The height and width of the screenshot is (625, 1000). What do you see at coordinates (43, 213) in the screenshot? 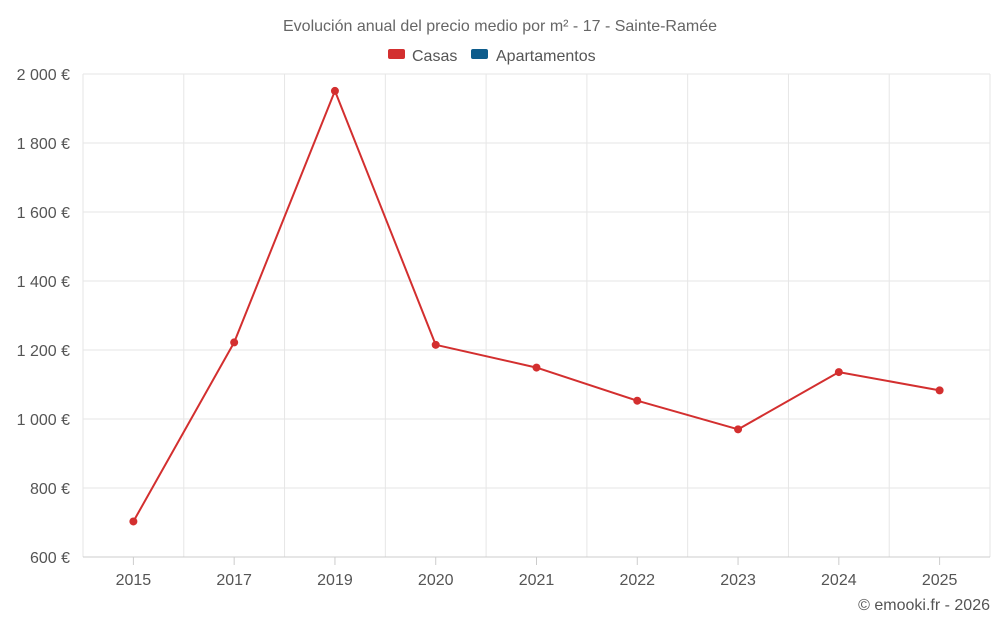
I see `y-tick-label: 1 600 €` at bounding box center [43, 213].